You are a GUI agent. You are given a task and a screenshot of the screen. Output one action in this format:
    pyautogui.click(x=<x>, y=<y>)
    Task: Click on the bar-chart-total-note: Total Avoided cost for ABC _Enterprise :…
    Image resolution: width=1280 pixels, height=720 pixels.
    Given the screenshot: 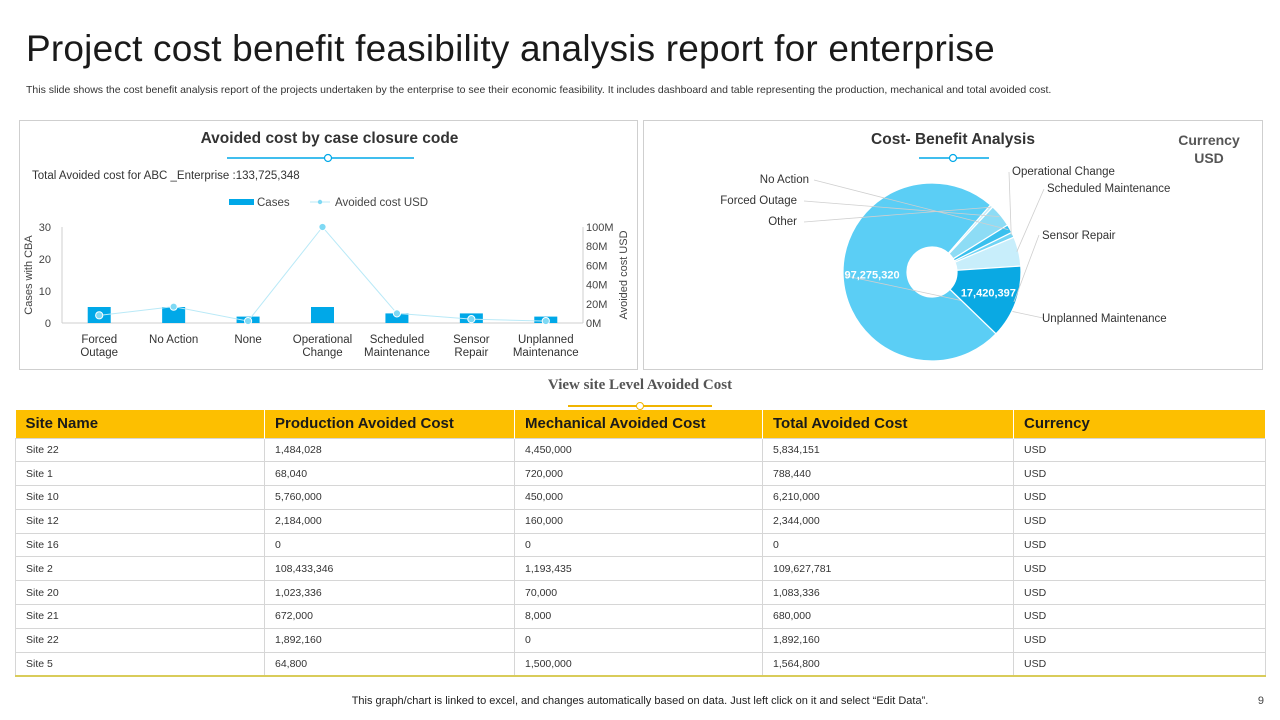 What is the action you would take?
    pyautogui.click(x=166, y=176)
    